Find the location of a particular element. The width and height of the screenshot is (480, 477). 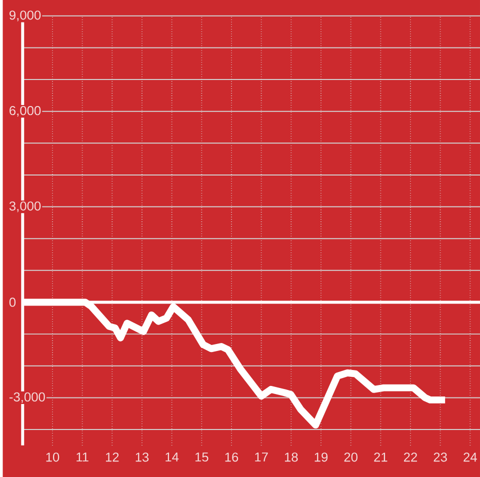

y-tick-label: 3,000 is located at coordinates (25, 206).